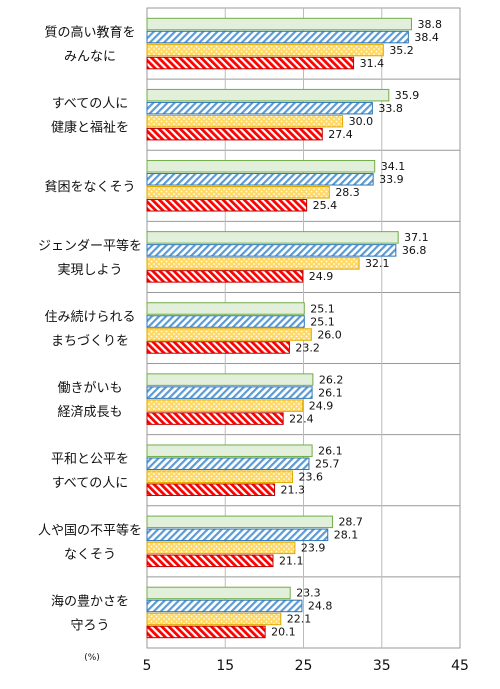  Describe the element at coordinates (401, 50) in the screenshot. I see `data-label: 35.2` at that location.